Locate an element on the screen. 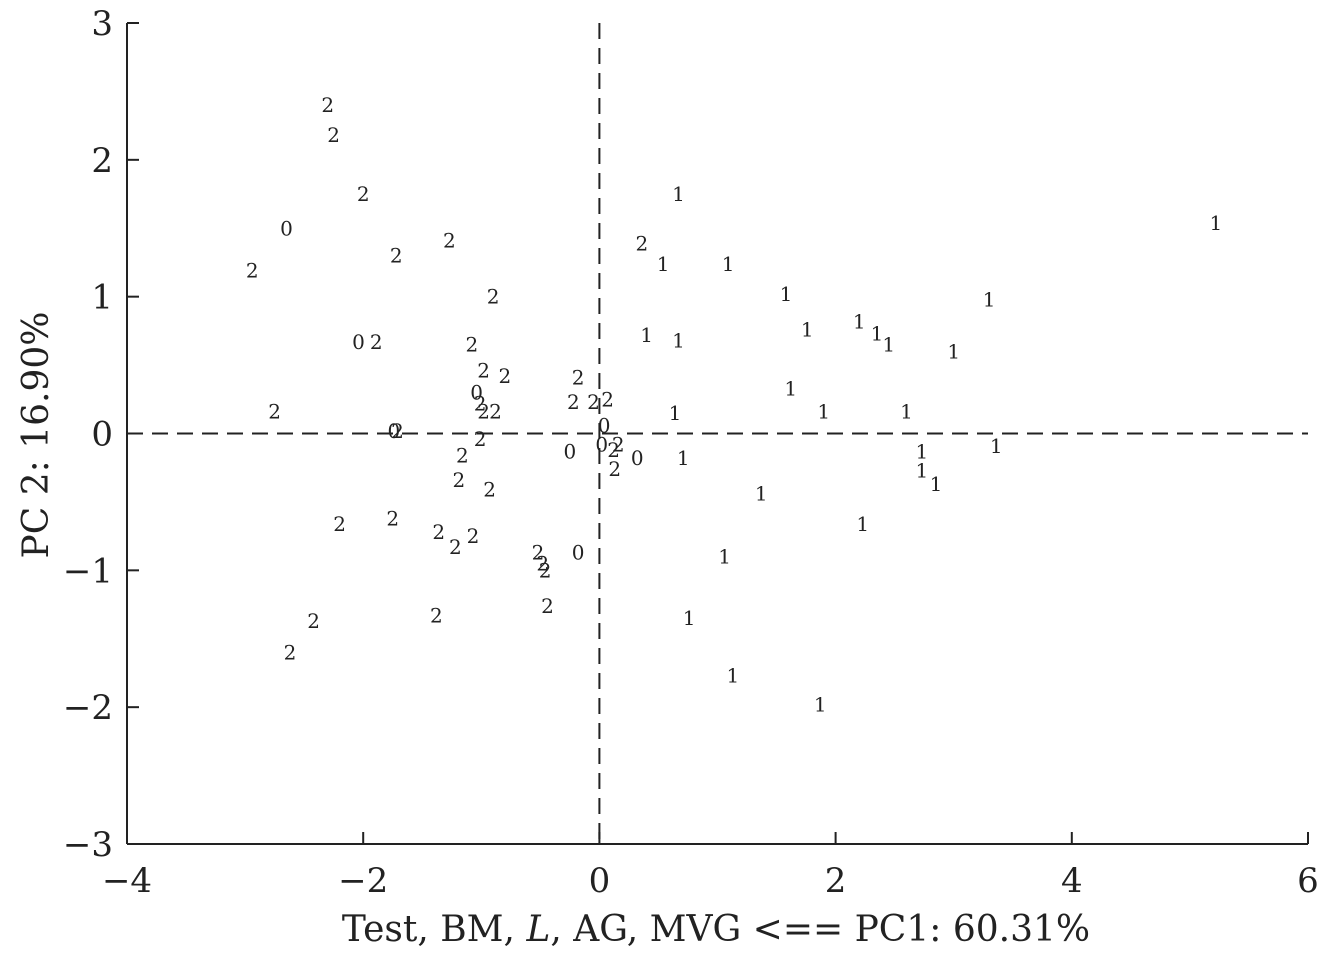 This screenshot has height=954, width=1319. x-tick-label: −2 is located at coordinates (363, 881).